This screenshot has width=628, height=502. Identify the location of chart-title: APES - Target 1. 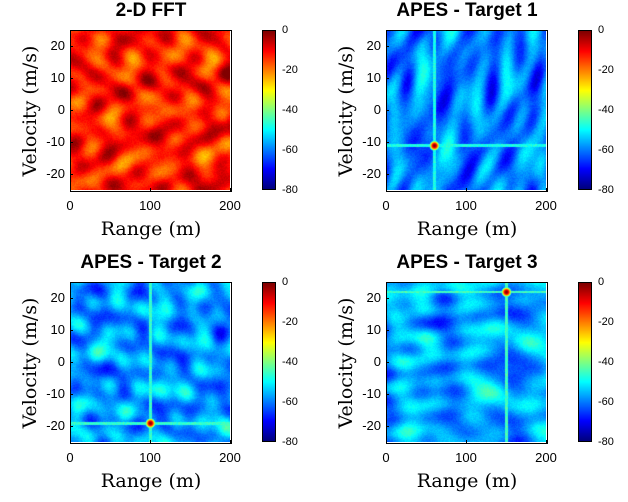
(467, 10).